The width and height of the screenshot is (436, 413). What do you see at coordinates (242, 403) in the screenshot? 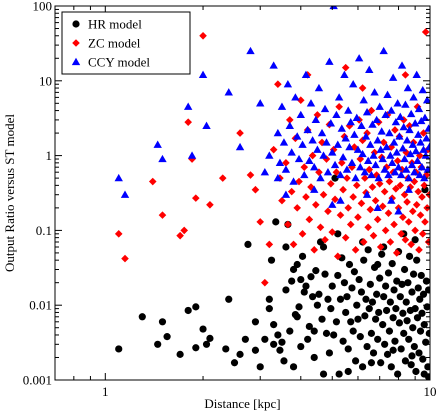
I see `x-axis-label: Distance [kpc]` at bounding box center [242, 403].